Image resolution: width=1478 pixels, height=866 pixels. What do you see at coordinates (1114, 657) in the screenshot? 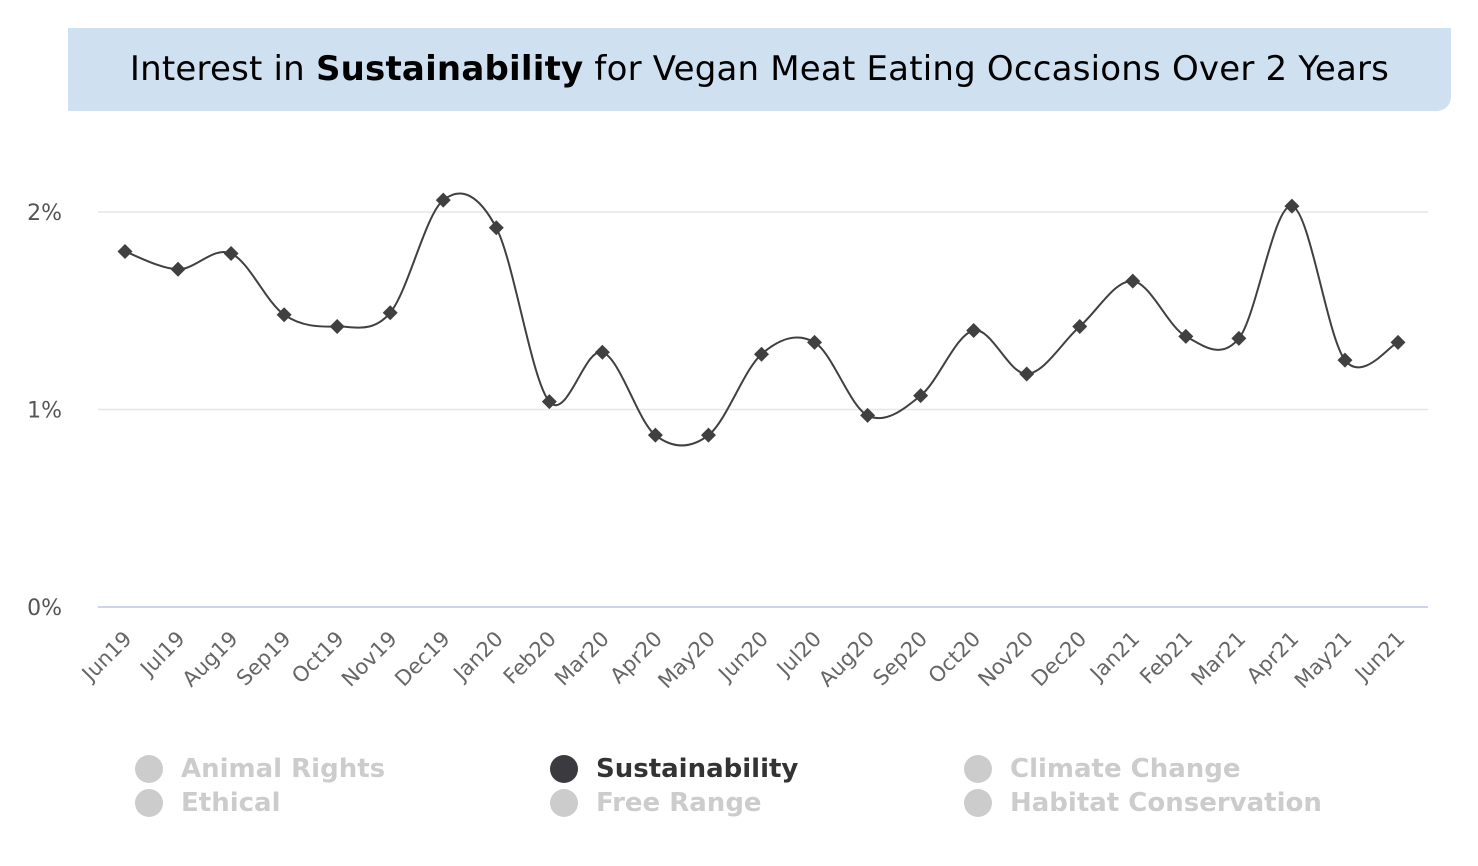
I see `x-tick-label: Jan21` at bounding box center [1114, 657].